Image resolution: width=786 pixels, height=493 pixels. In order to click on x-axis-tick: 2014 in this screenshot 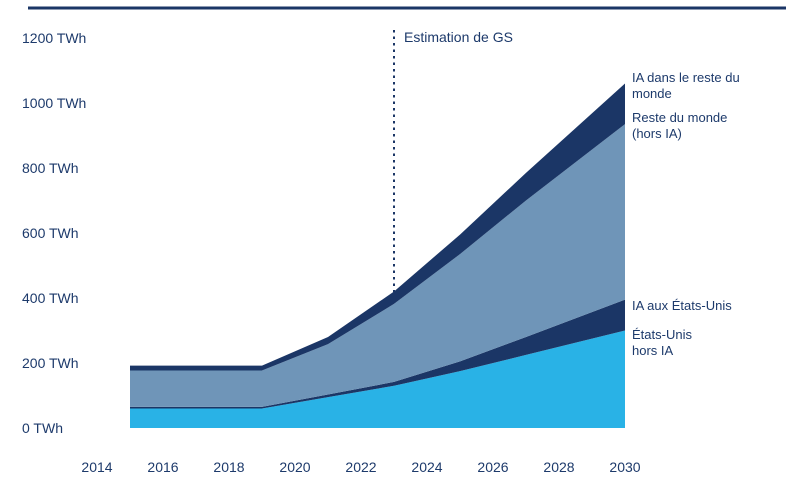, I will do `click(96, 467)`.